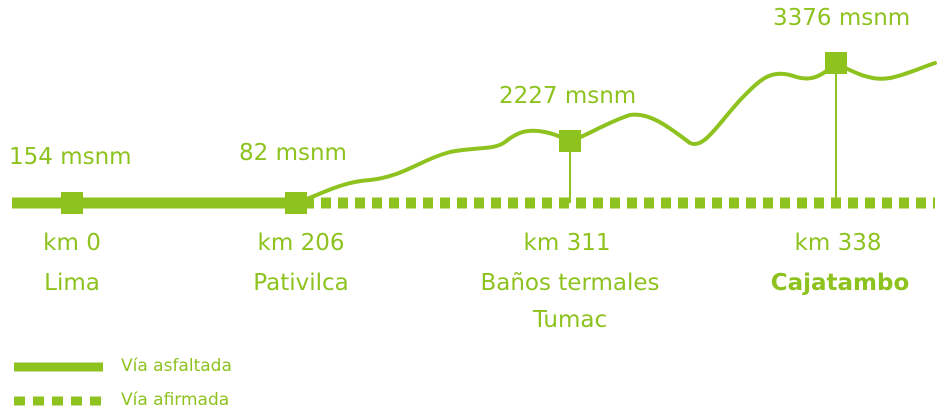 This screenshot has height=419, width=940. Describe the element at coordinates (296, 203) in the screenshot. I see `marker-pativilca` at that location.